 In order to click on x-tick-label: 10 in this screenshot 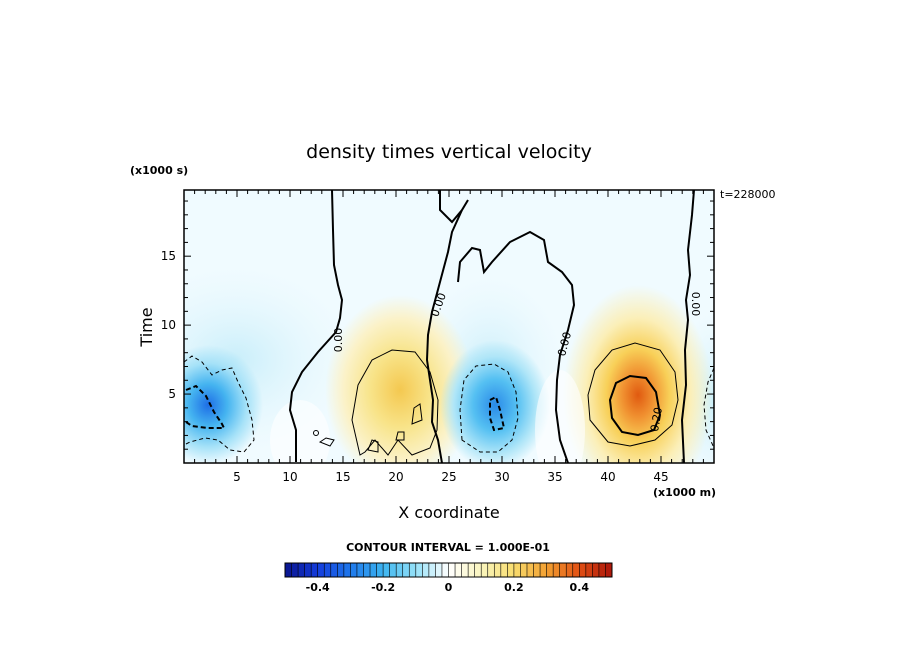, I will do `click(289, 477)`.